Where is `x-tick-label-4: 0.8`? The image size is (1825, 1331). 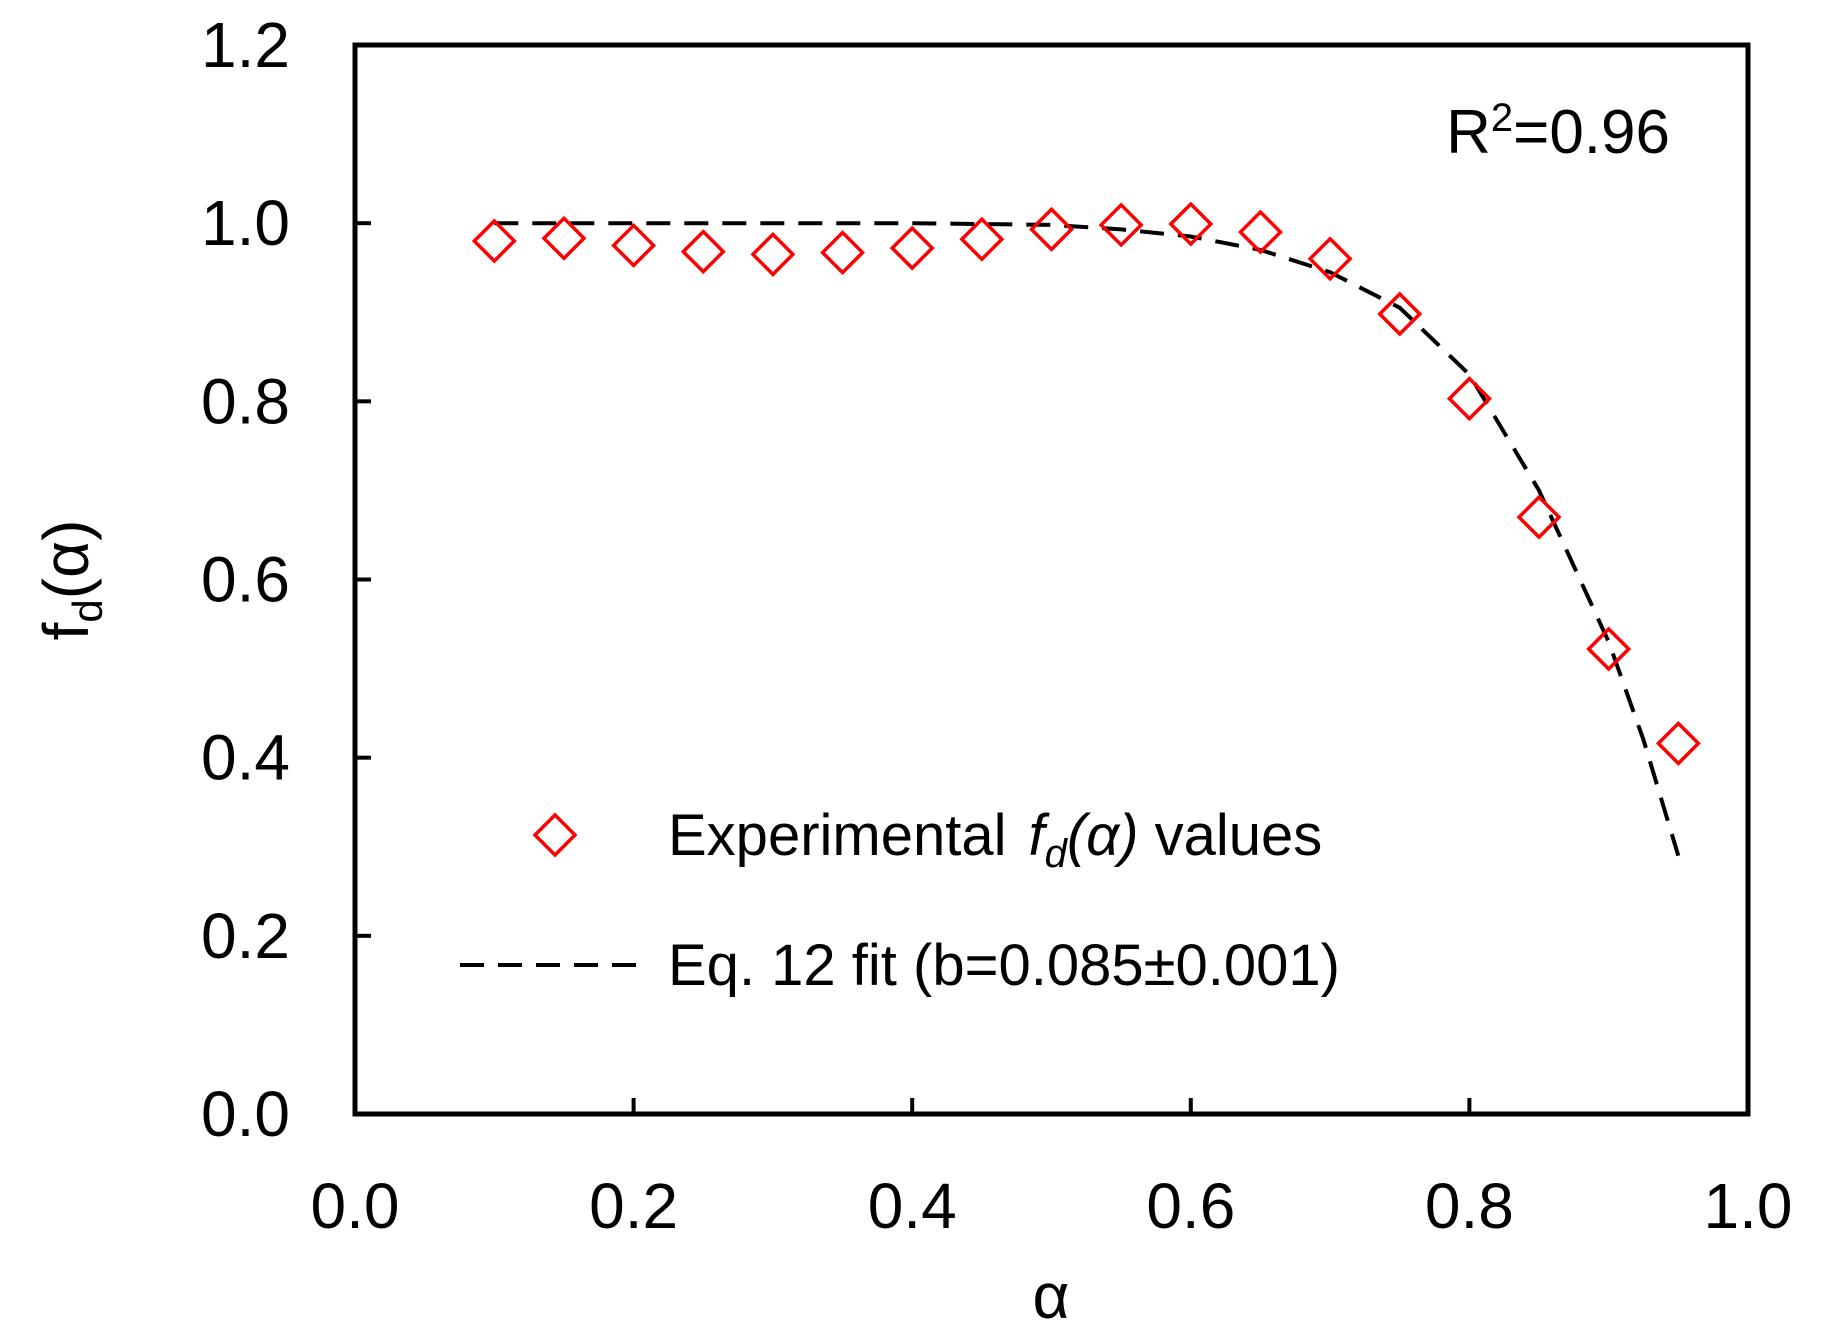
x-tick-label-4: 0.8 is located at coordinates (1469, 1206).